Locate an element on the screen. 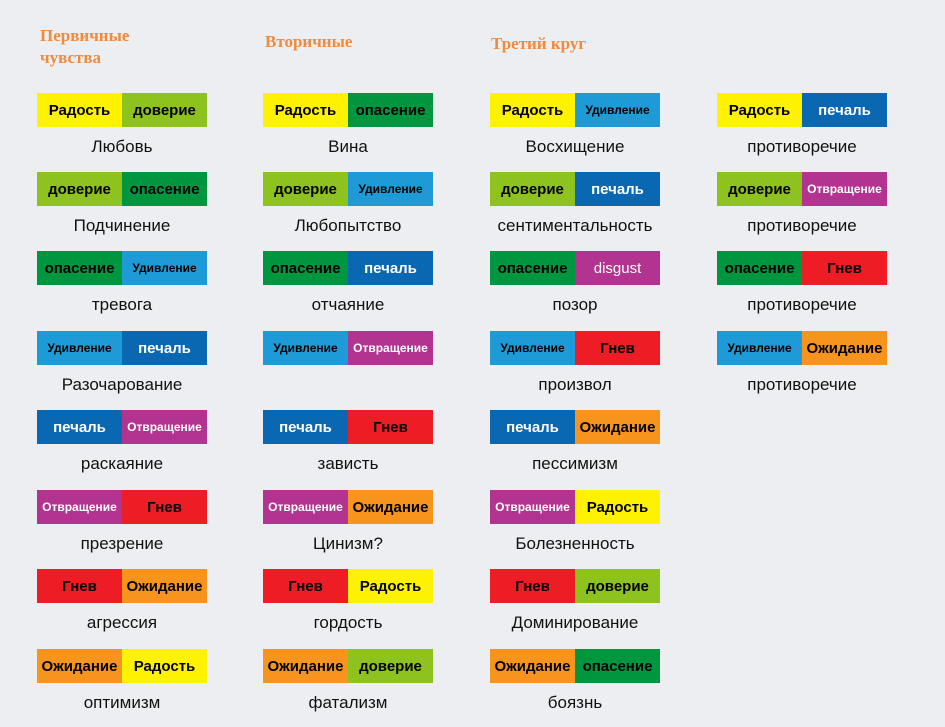  emotion-pair: печаль Ожидание пессимизм is located at coordinates (576, 442).